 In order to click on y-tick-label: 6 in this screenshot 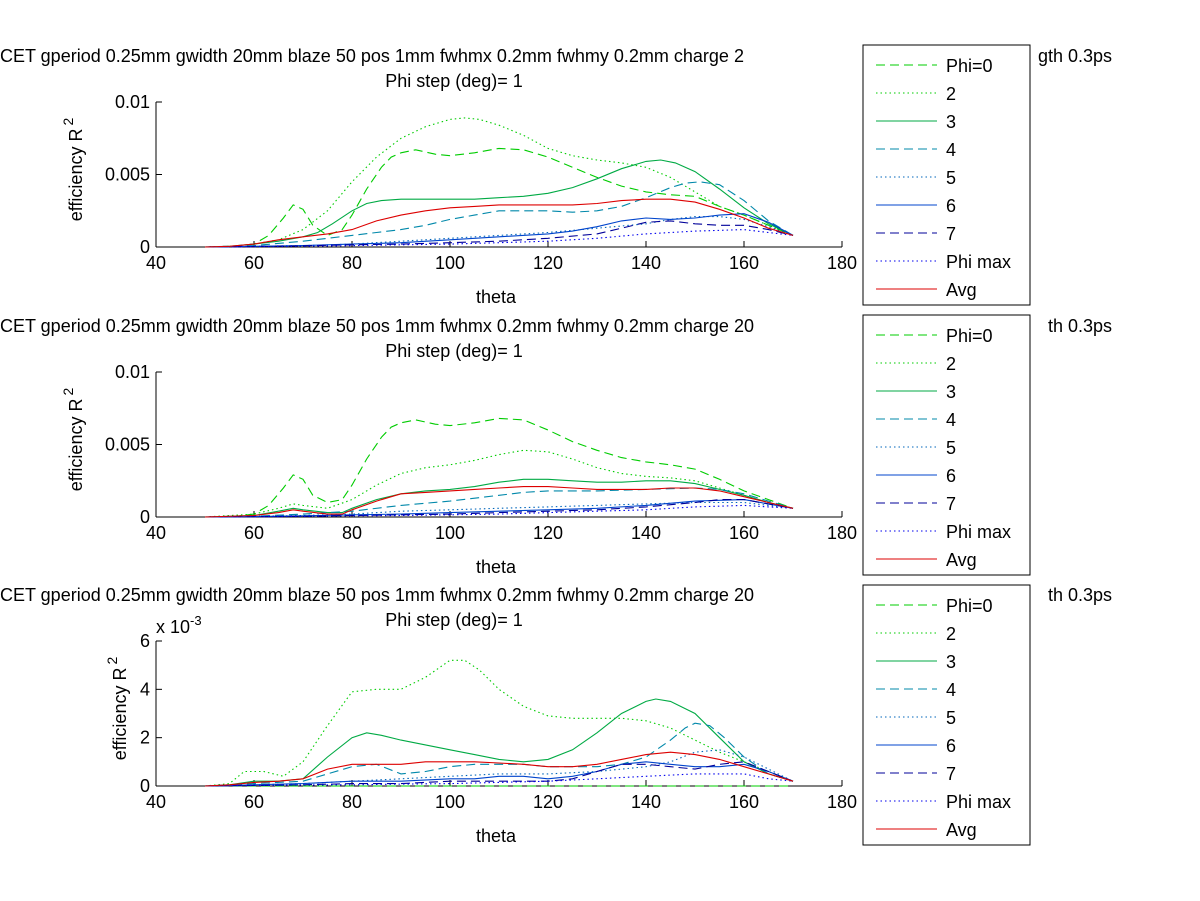, I will do `click(145, 641)`.